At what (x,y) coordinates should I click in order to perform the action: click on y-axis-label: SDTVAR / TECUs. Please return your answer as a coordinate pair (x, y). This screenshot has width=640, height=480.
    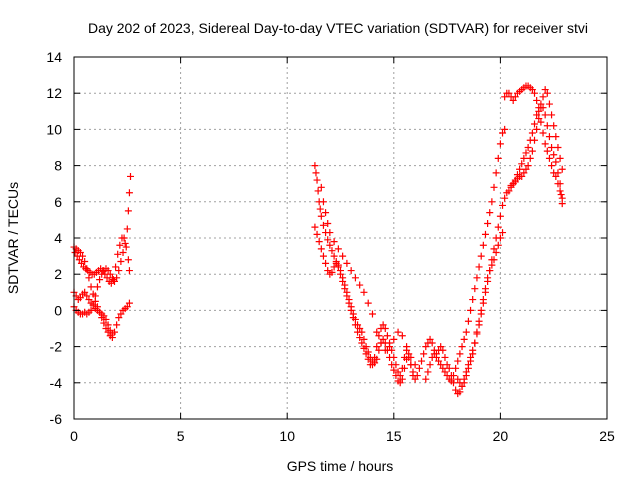
    Looking at the image, I should click on (13, 238).